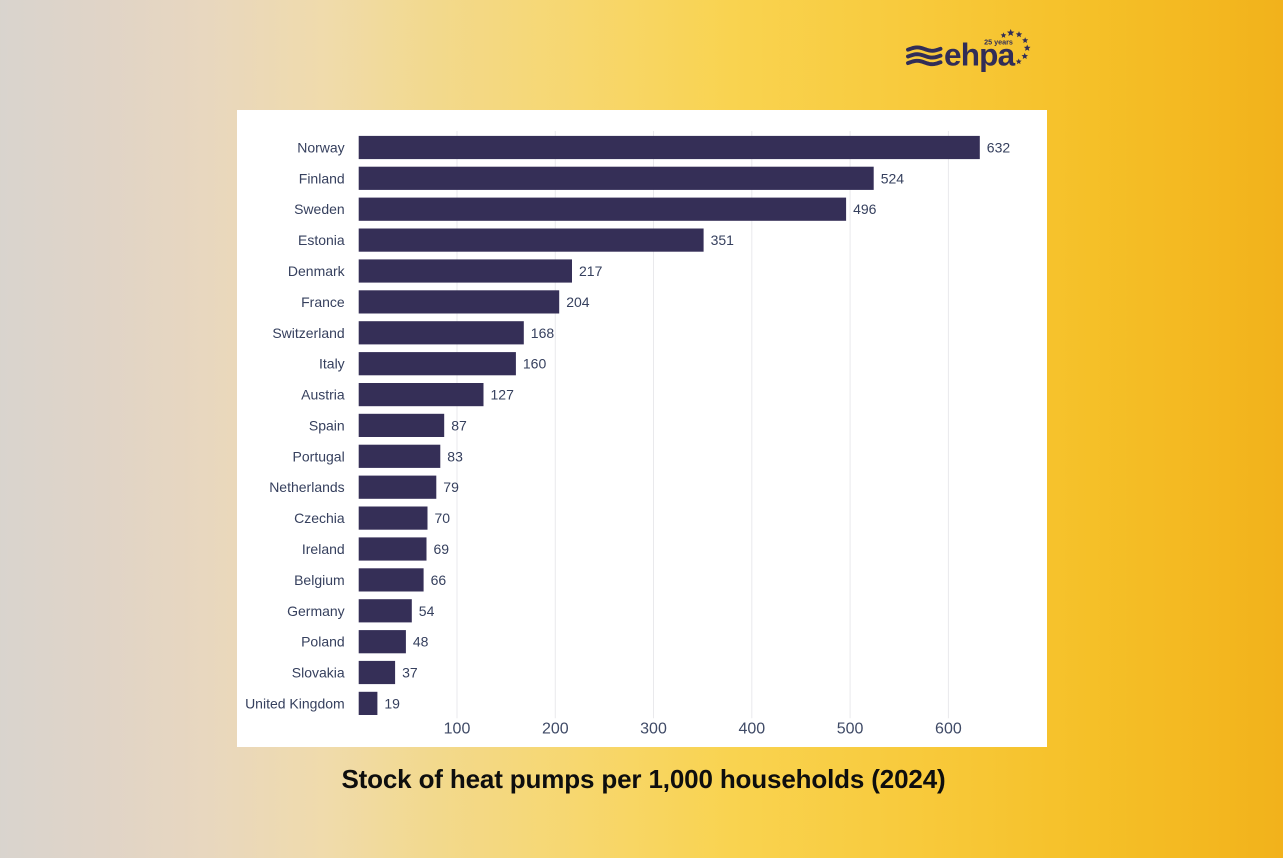 This screenshot has height=858, width=1283. What do you see at coordinates (555, 729) in the screenshot?
I see `svg-text: 200` at bounding box center [555, 729].